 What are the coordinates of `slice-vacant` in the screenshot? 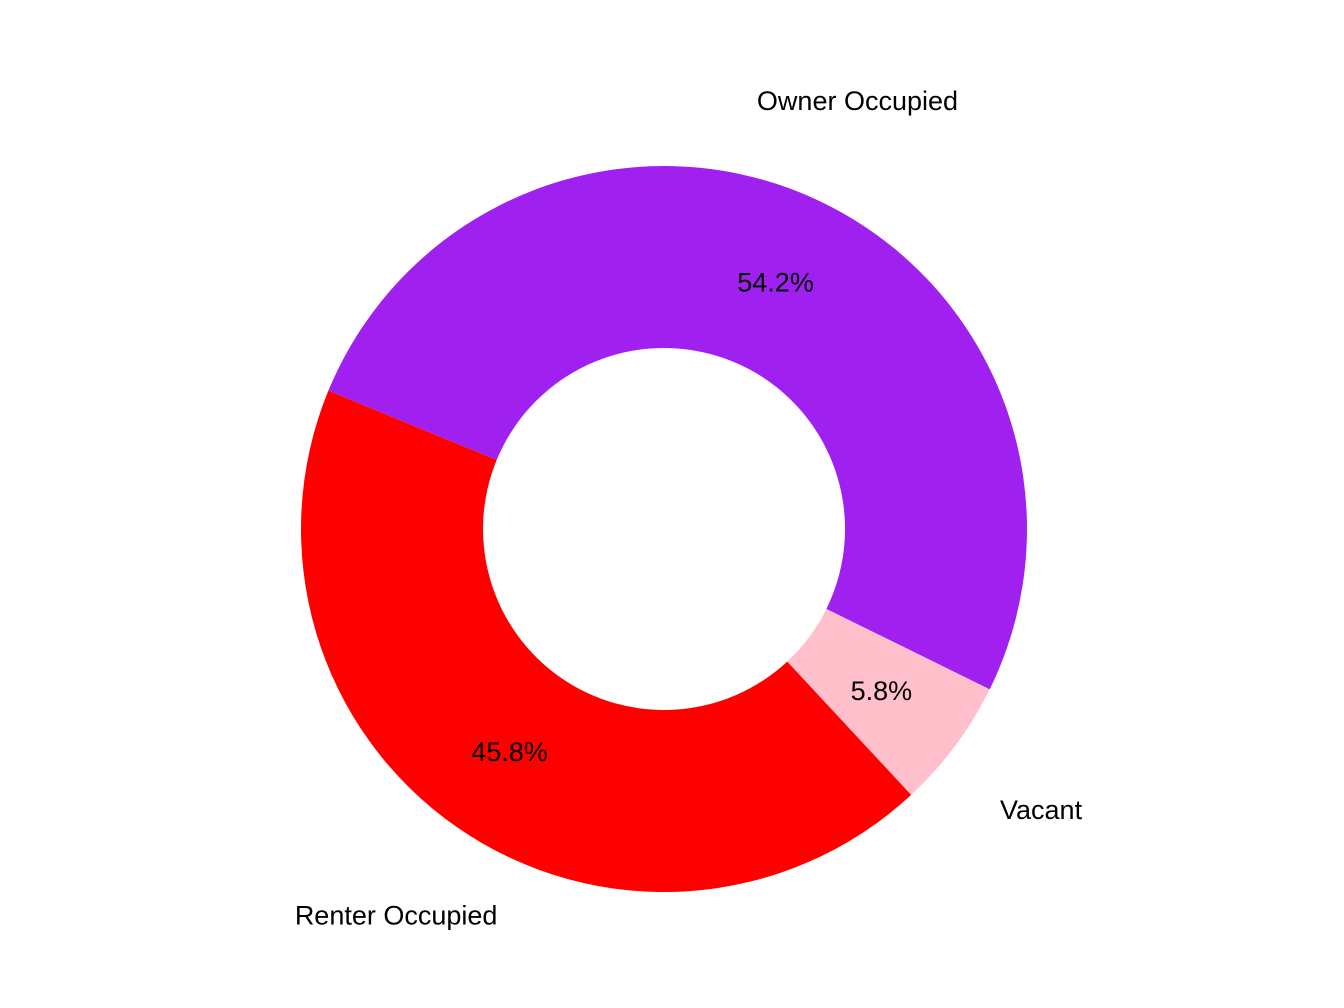 It's located at (888, 701).